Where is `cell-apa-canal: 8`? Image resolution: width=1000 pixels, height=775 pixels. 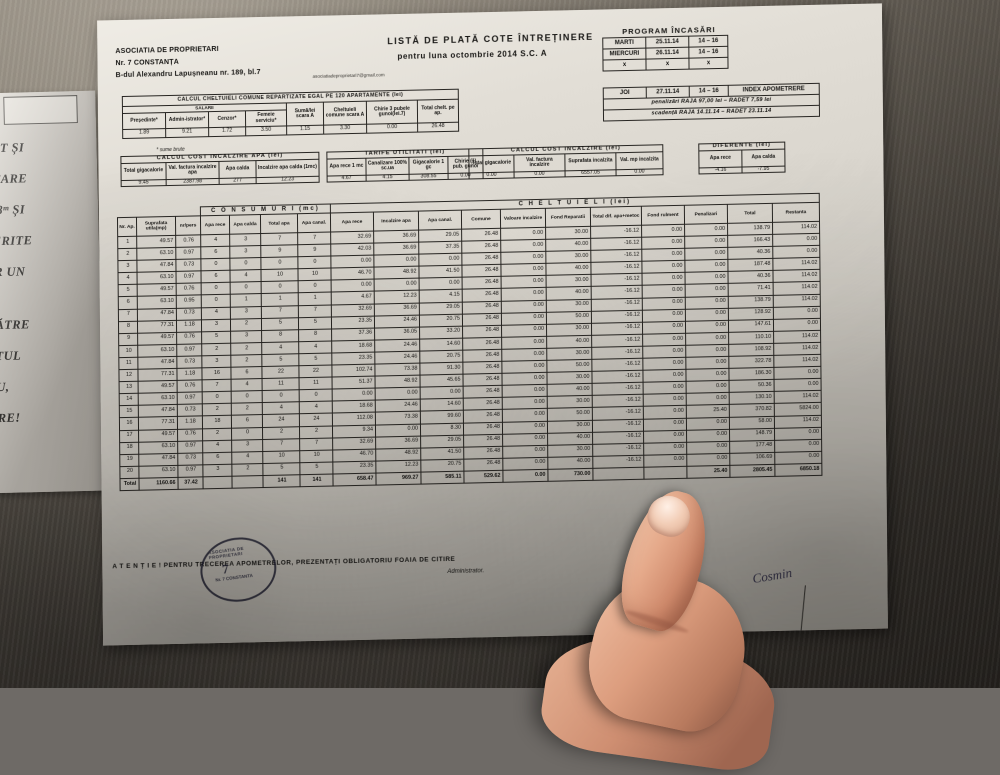 cell-apa-canal: 8 is located at coordinates (315, 335).